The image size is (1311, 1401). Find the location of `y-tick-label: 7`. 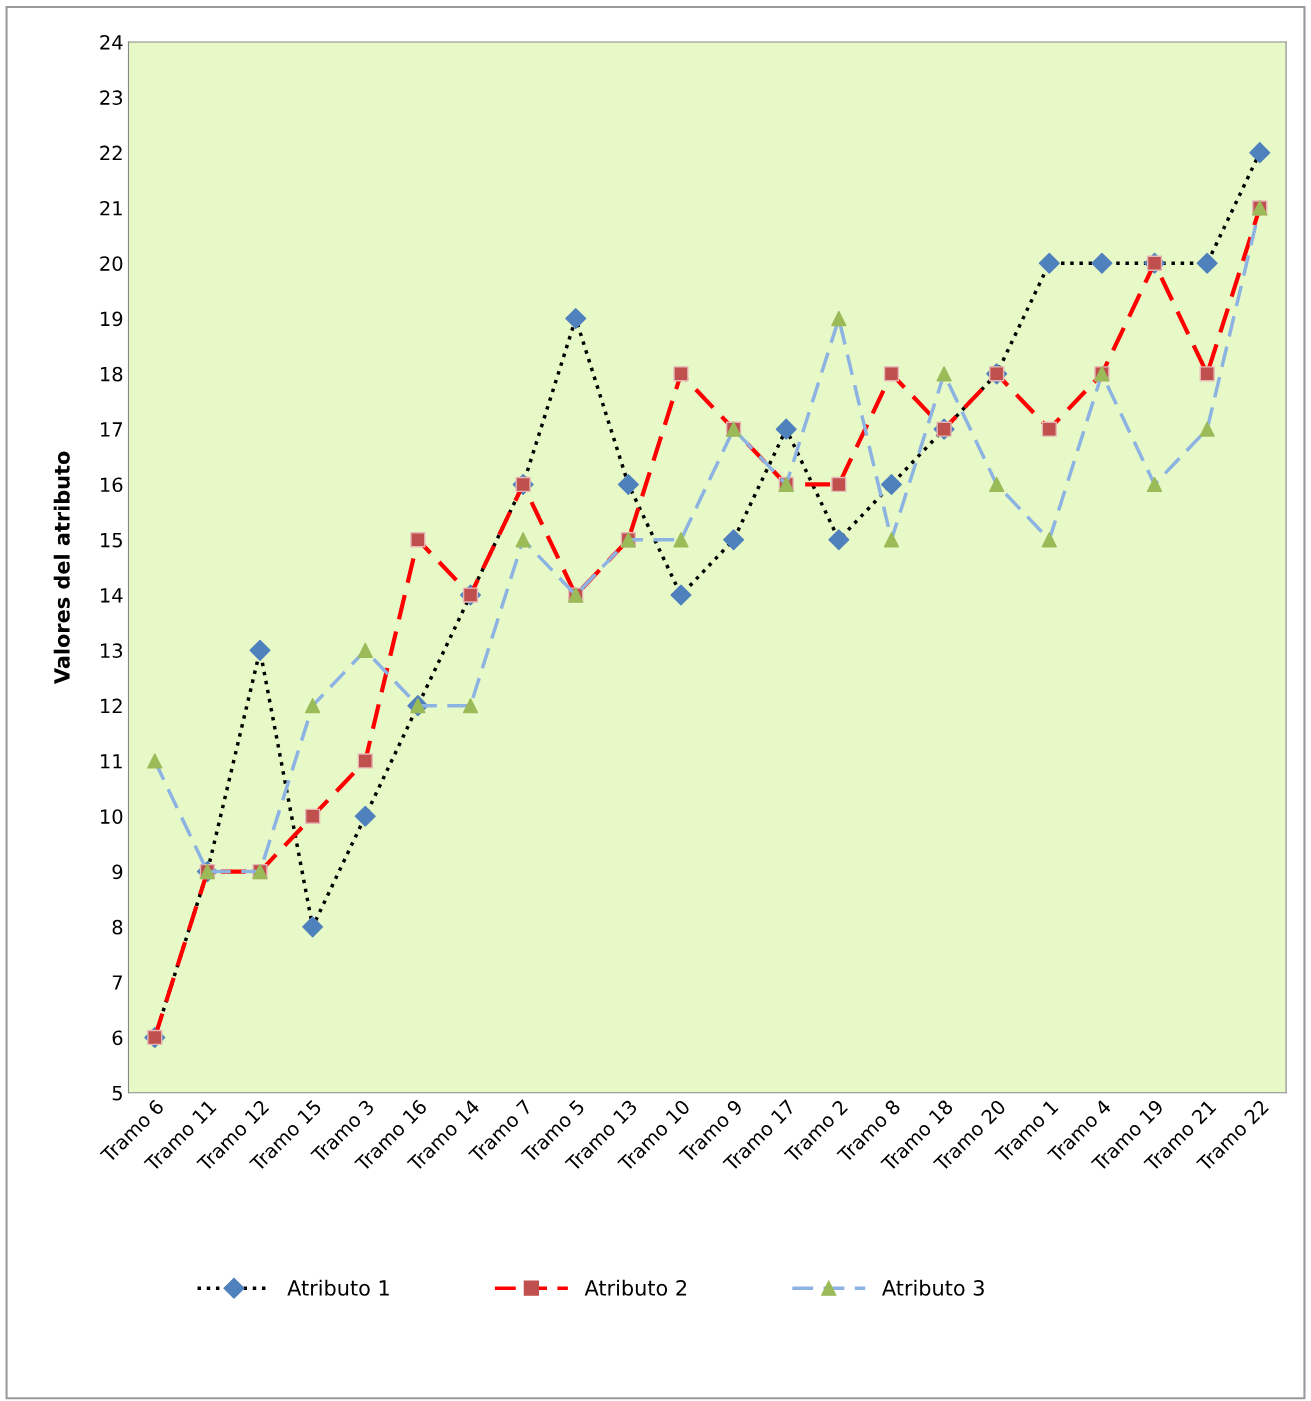

y-tick-label: 7 is located at coordinates (117, 982).